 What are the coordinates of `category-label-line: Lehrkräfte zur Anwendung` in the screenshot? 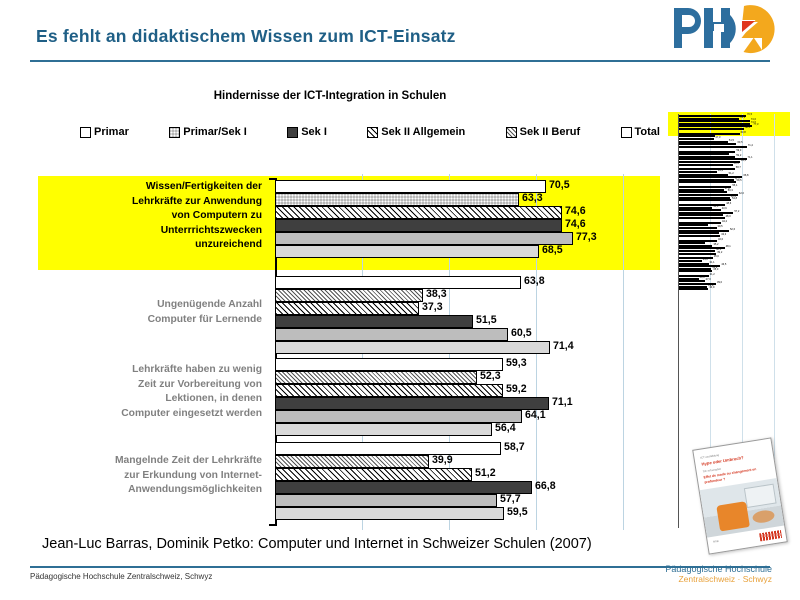 It's located at (196, 201).